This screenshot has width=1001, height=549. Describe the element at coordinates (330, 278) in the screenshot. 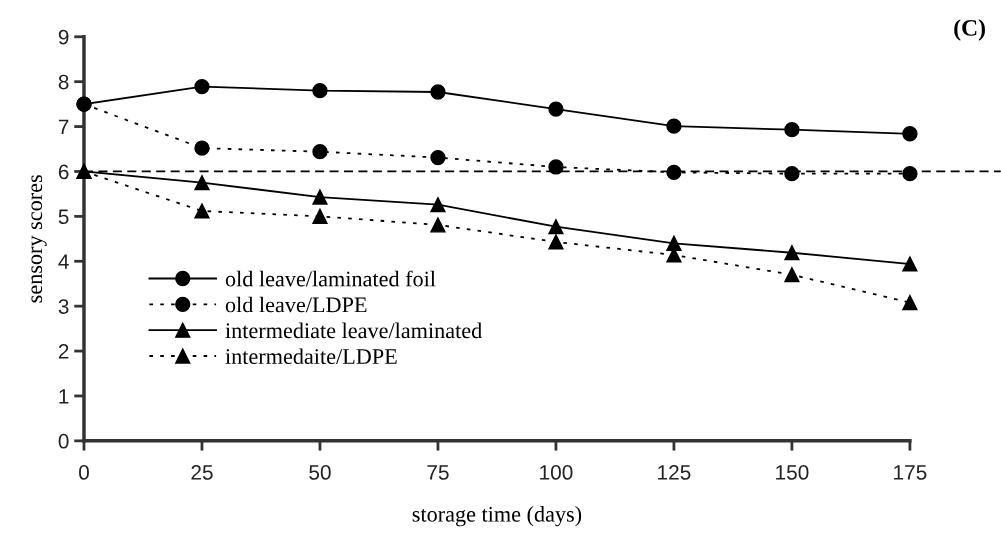

I see `legend-label: old leave/laminated foil` at that location.